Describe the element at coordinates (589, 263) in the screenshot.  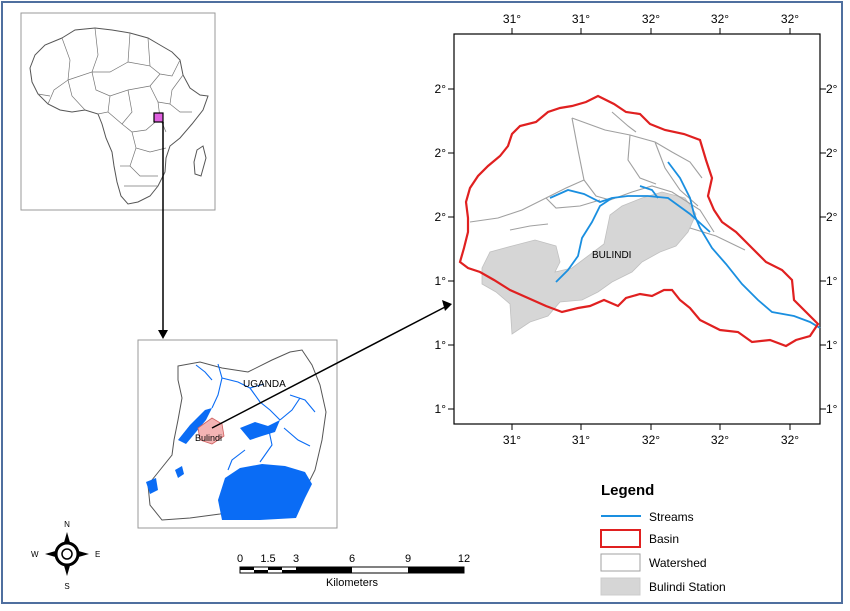
I see `bulindi-station-area` at that location.